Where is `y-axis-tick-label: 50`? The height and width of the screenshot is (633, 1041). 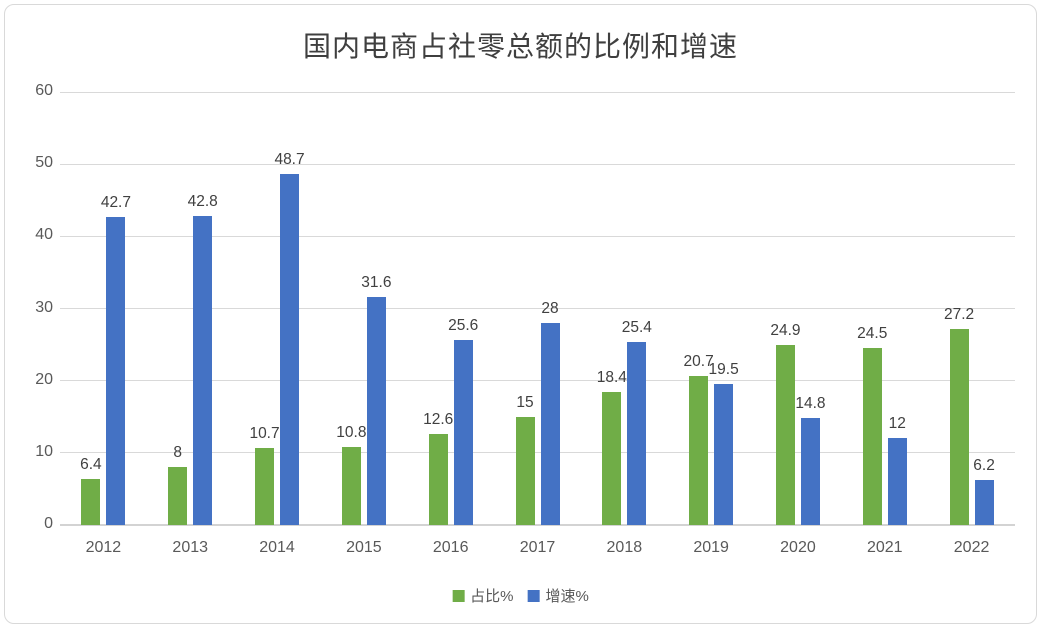
y-axis-tick-label: 50 is located at coordinates (44, 163).